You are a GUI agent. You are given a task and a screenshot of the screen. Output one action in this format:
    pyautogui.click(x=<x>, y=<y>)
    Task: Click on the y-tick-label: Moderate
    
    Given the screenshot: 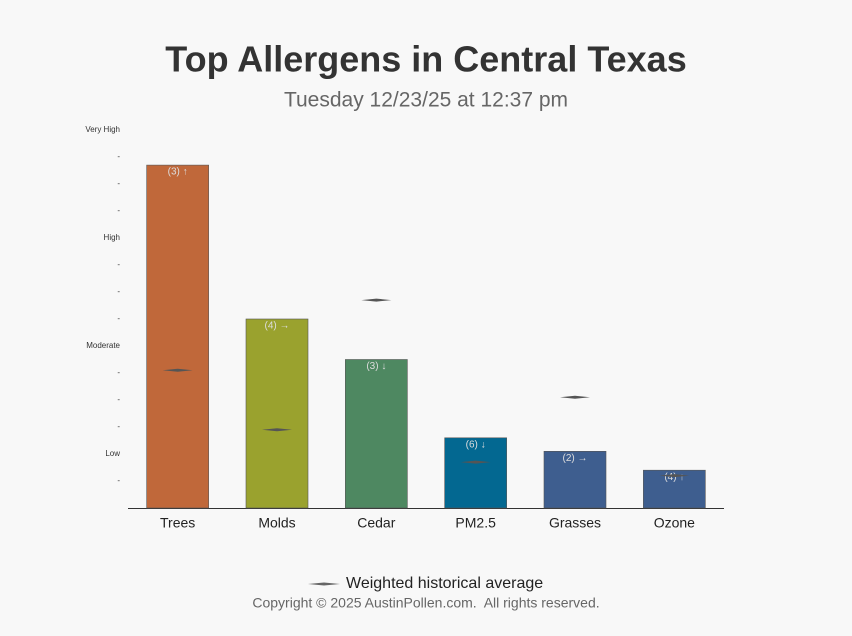 What is the action you would take?
    pyautogui.click(x=103, y=345)
    